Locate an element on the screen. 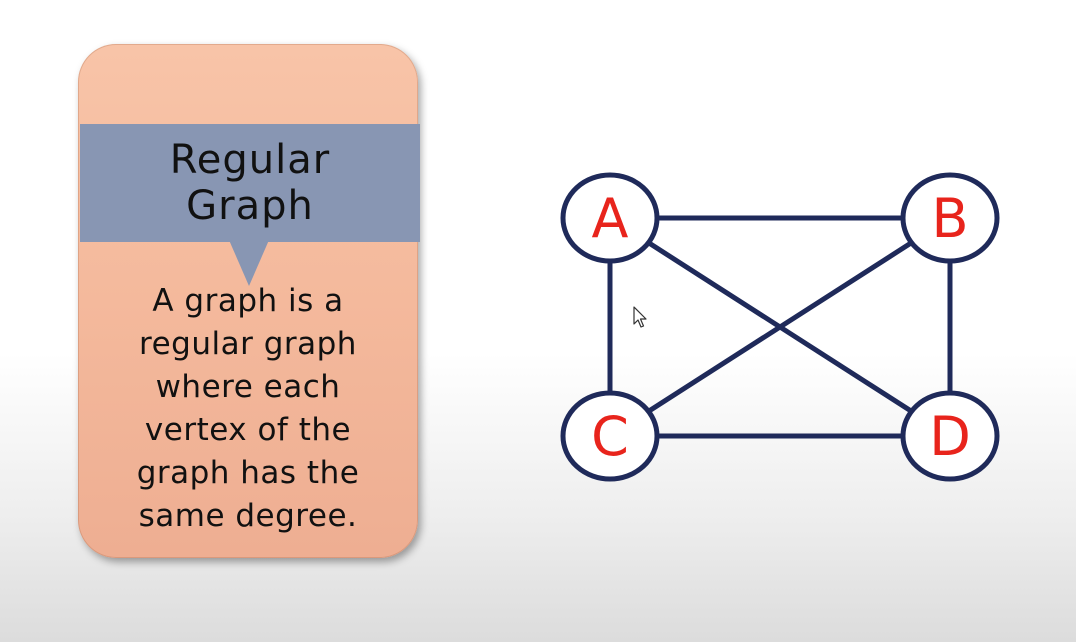  edge-b-c is located at coordinates (780, 327).